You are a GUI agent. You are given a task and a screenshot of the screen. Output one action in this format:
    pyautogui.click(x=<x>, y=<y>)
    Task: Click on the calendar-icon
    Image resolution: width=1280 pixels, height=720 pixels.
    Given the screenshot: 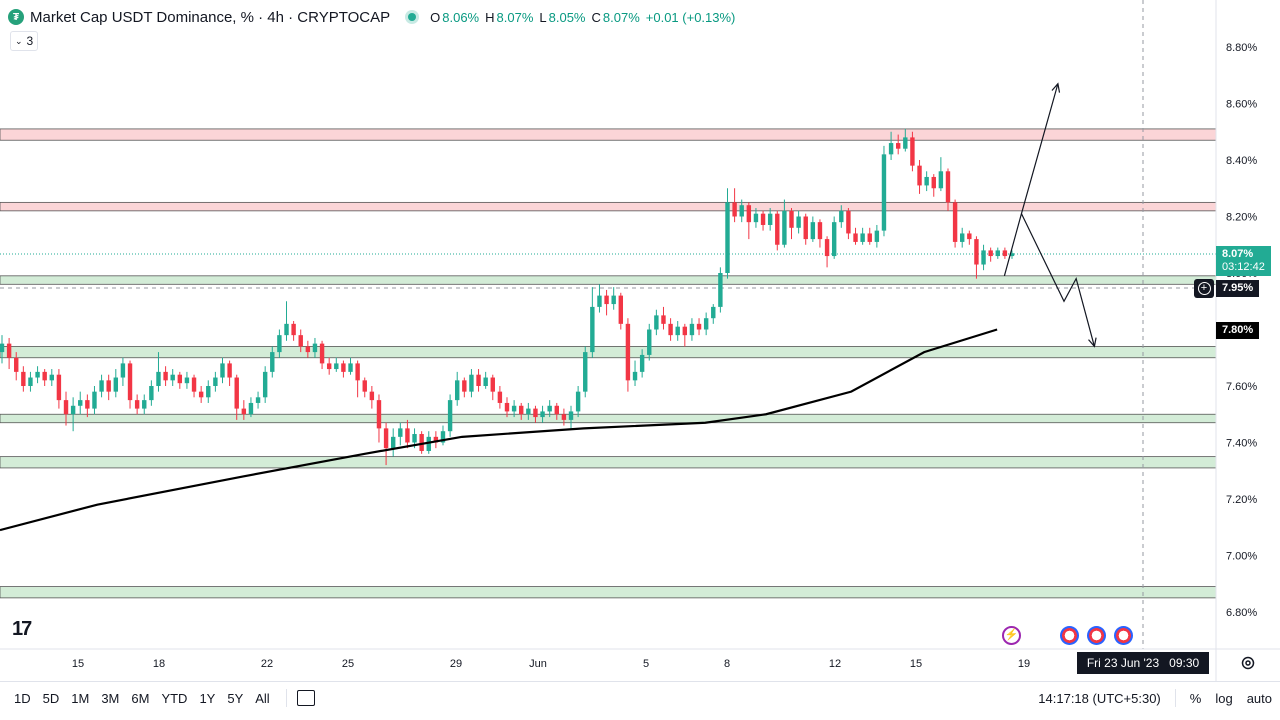 What is the action you would take?
    pyautogui.click(x=305, y=698)
    